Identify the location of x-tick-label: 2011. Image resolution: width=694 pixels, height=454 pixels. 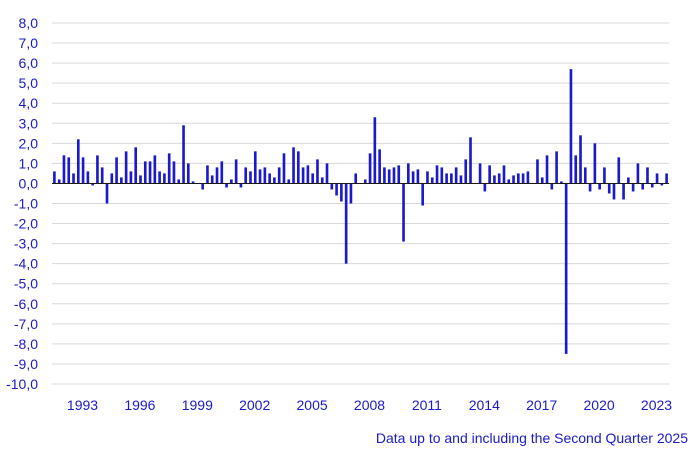
(427, 405).